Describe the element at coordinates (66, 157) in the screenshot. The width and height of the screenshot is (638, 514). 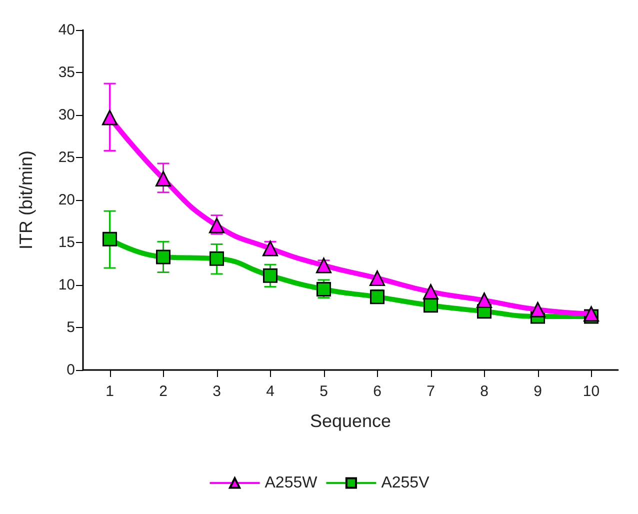
I see `y-tick-label: 25` at that location.